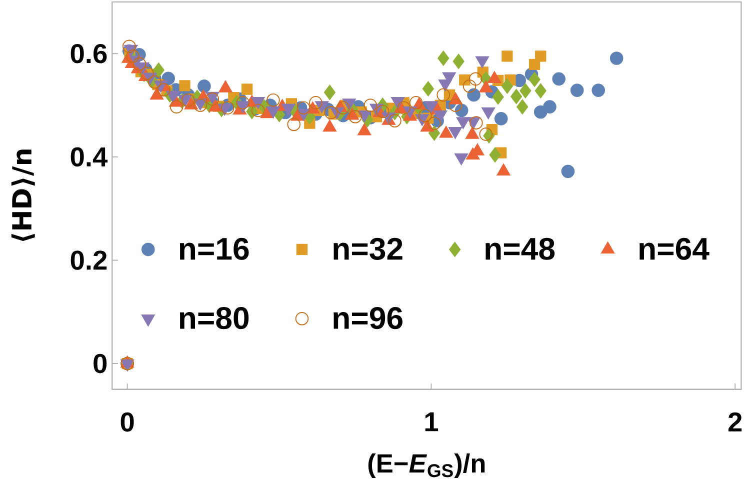 The image size is (750, 479). Describe the element at coordinates (127, 422) in the screenshot. I see `x-tick-label: 0` at that location.